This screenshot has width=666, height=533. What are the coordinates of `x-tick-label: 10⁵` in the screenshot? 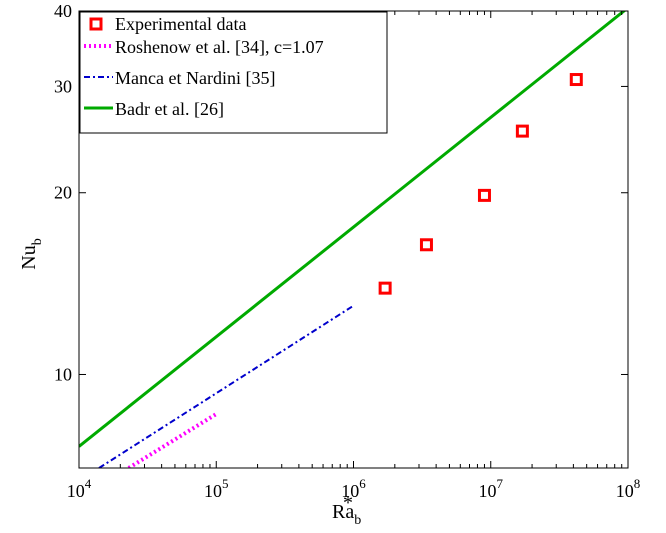 It's located at (216, 488).